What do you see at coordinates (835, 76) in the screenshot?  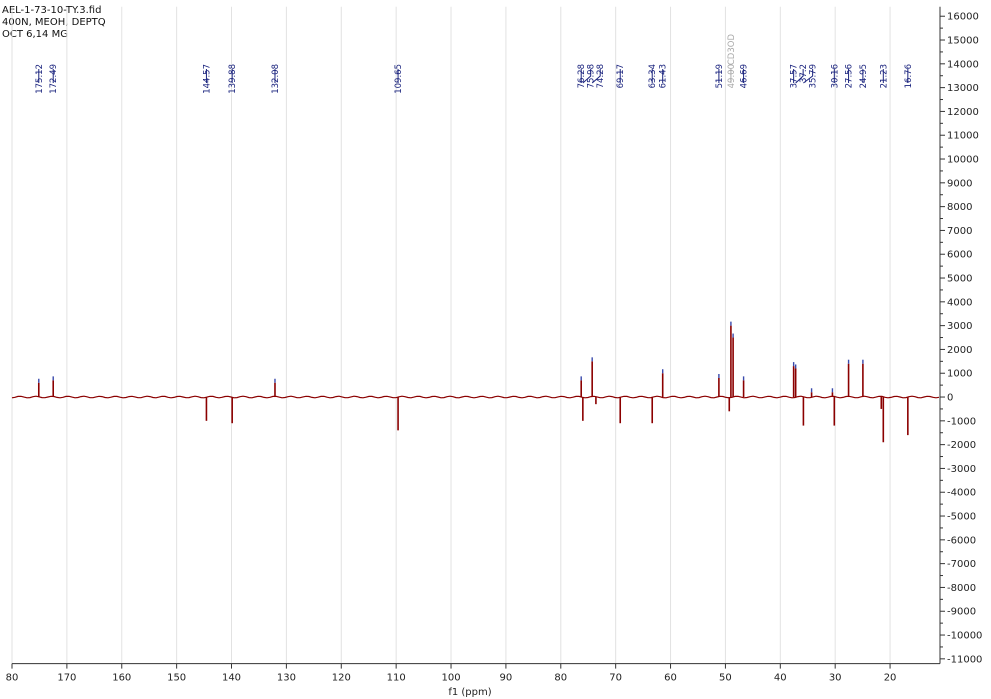 I see `peak-label: 30.16` at bounding box center [835, 76].